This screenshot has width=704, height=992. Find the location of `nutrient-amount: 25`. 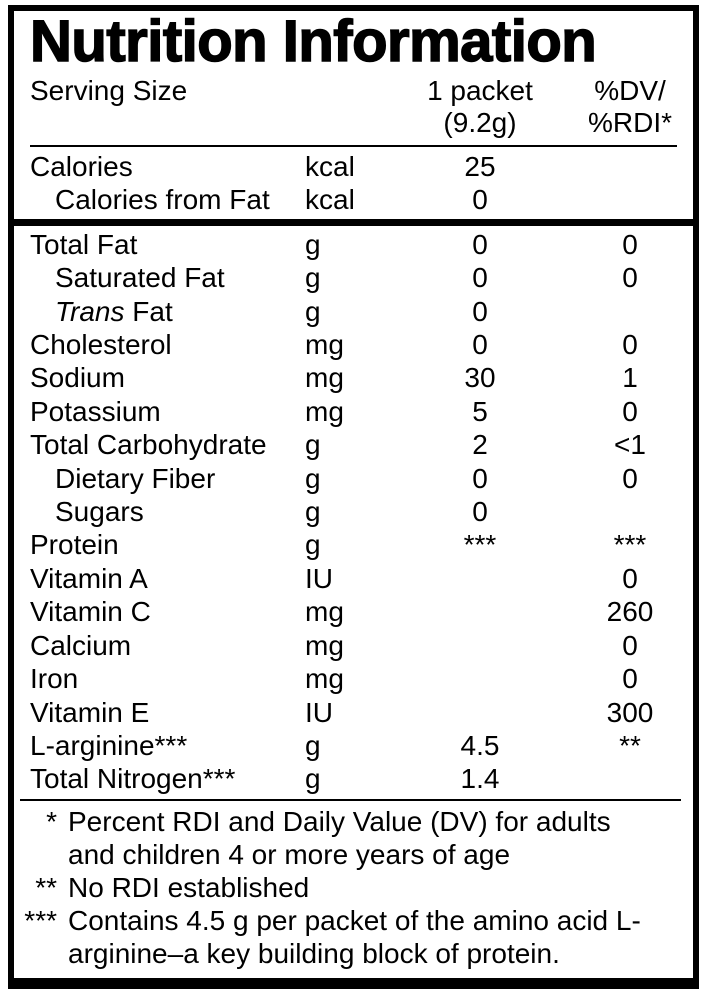

nutrient-amount: 25 is located at coordinates (480, 166).